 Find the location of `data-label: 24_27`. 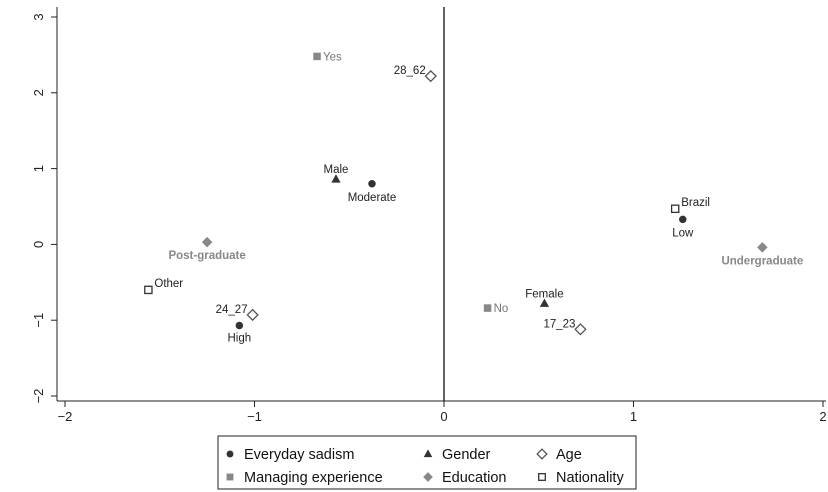

data-label: 24_27 is located at coordinates (232, 310).